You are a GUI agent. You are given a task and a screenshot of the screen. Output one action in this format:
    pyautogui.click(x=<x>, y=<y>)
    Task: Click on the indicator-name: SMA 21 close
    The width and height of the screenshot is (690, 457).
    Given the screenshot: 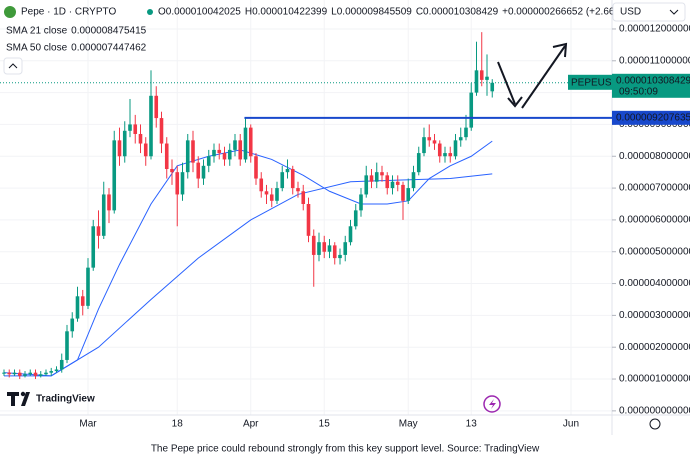 What is the action you would take?
    pyautogui.click(x=37, y=31)
    